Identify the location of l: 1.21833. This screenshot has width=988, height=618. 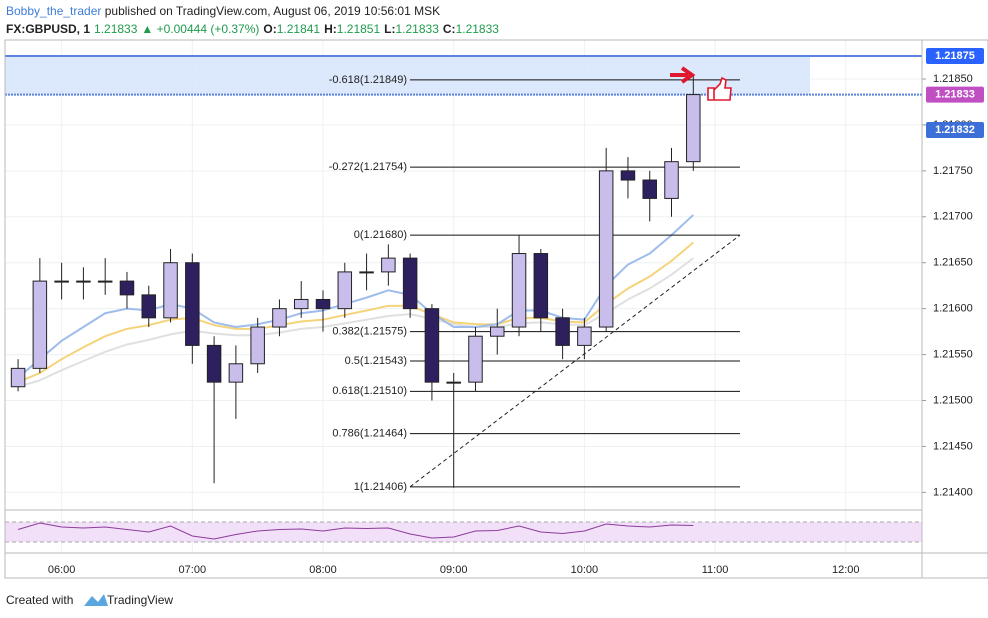
(418, 29).